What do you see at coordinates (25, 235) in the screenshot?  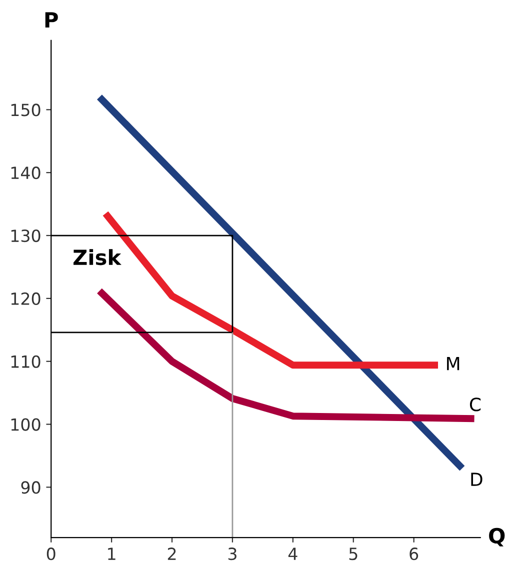 I see `y-tick-label: 130` at bounding box center [25, 235].